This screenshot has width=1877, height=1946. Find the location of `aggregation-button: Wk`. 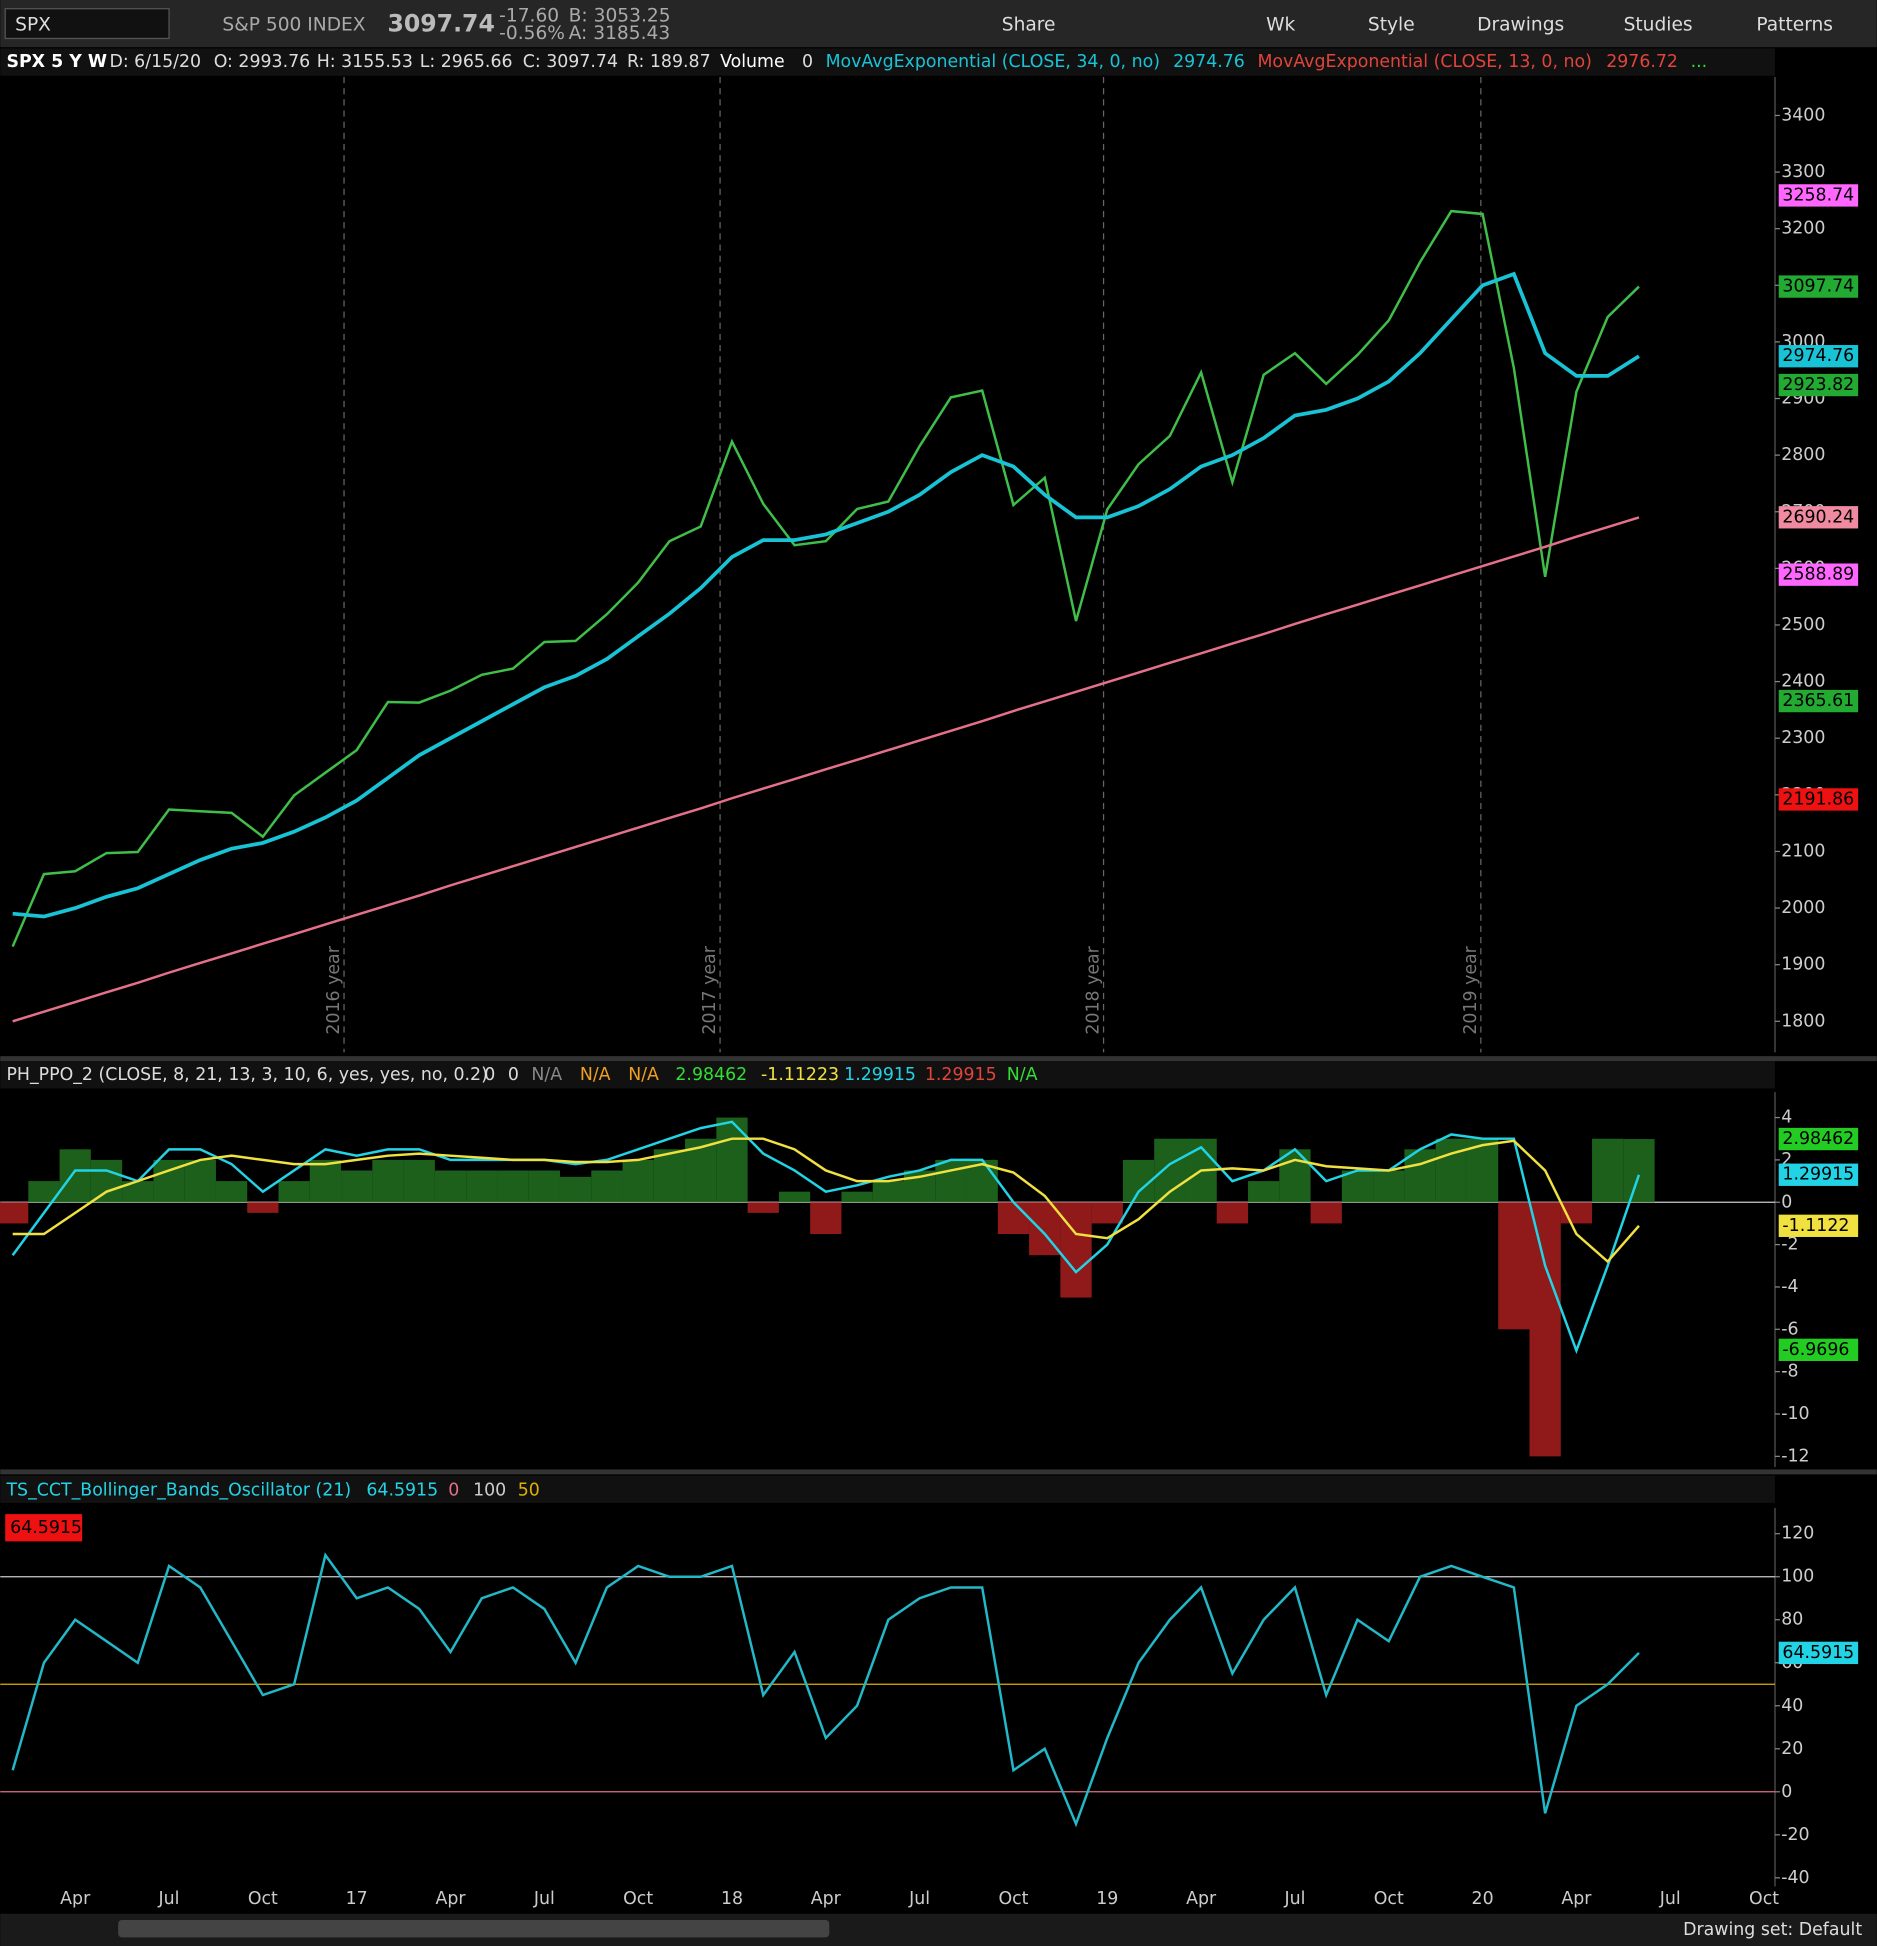

aggregation-button: Wk is located at coordinates (1280, 24).